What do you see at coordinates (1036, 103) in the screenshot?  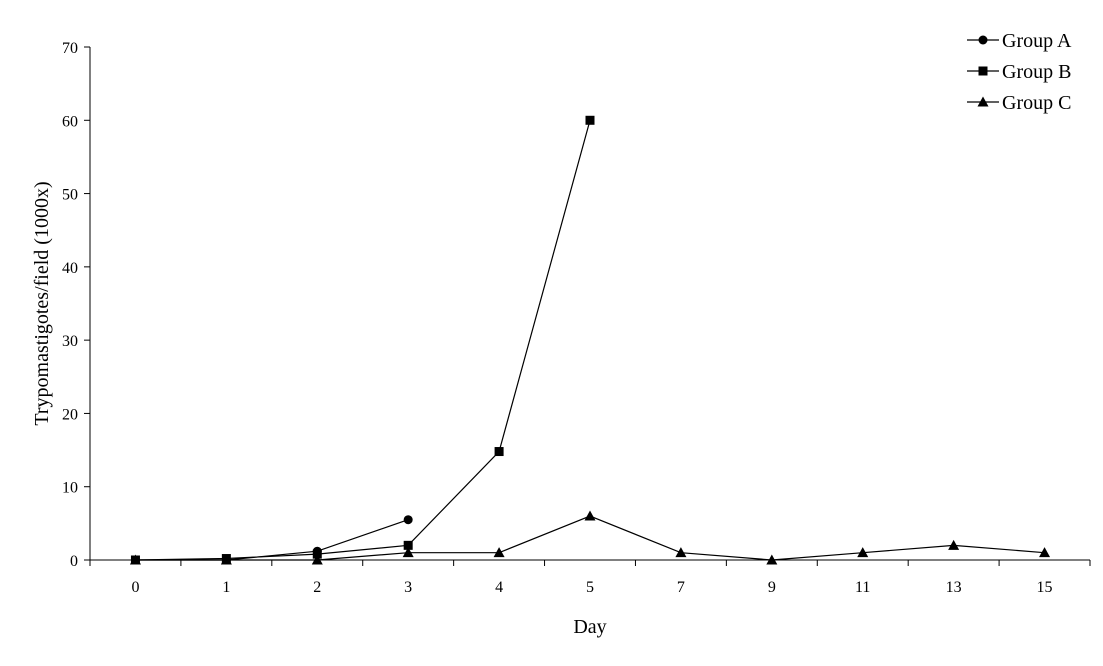 I see `legend-label: Group C` at bounding box center [1036, 103].